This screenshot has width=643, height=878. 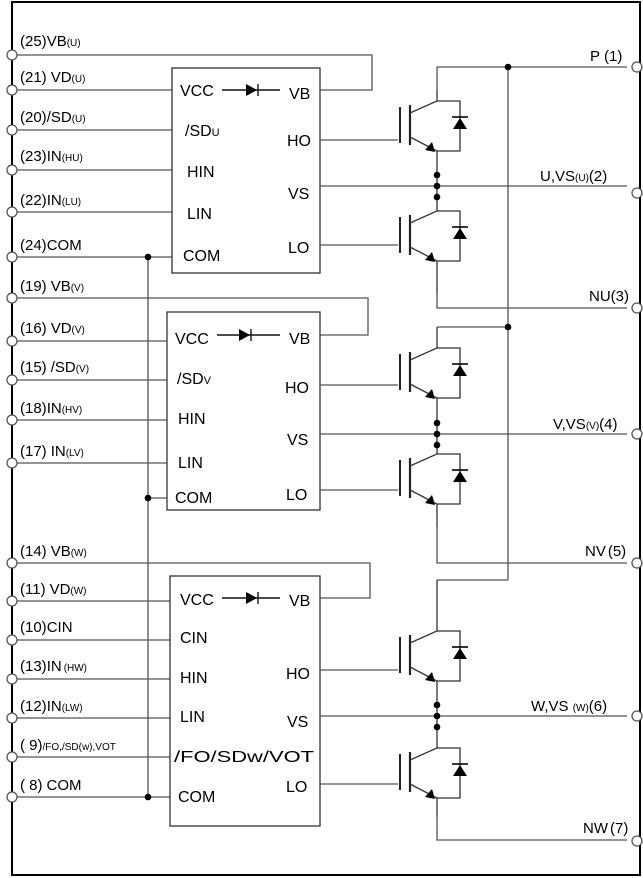 I want to click on pin-8-label: ( 8) COM, so click(x=51, y=785).